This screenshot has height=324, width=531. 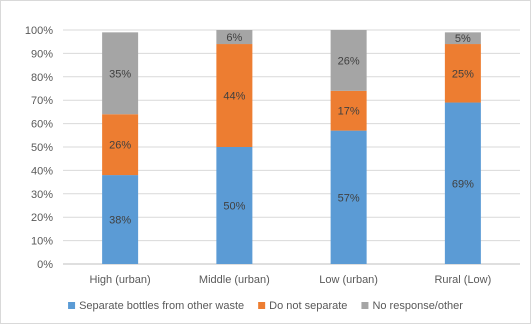 I want to click on y-tick-label: 70%, so click(x=42, y=101).